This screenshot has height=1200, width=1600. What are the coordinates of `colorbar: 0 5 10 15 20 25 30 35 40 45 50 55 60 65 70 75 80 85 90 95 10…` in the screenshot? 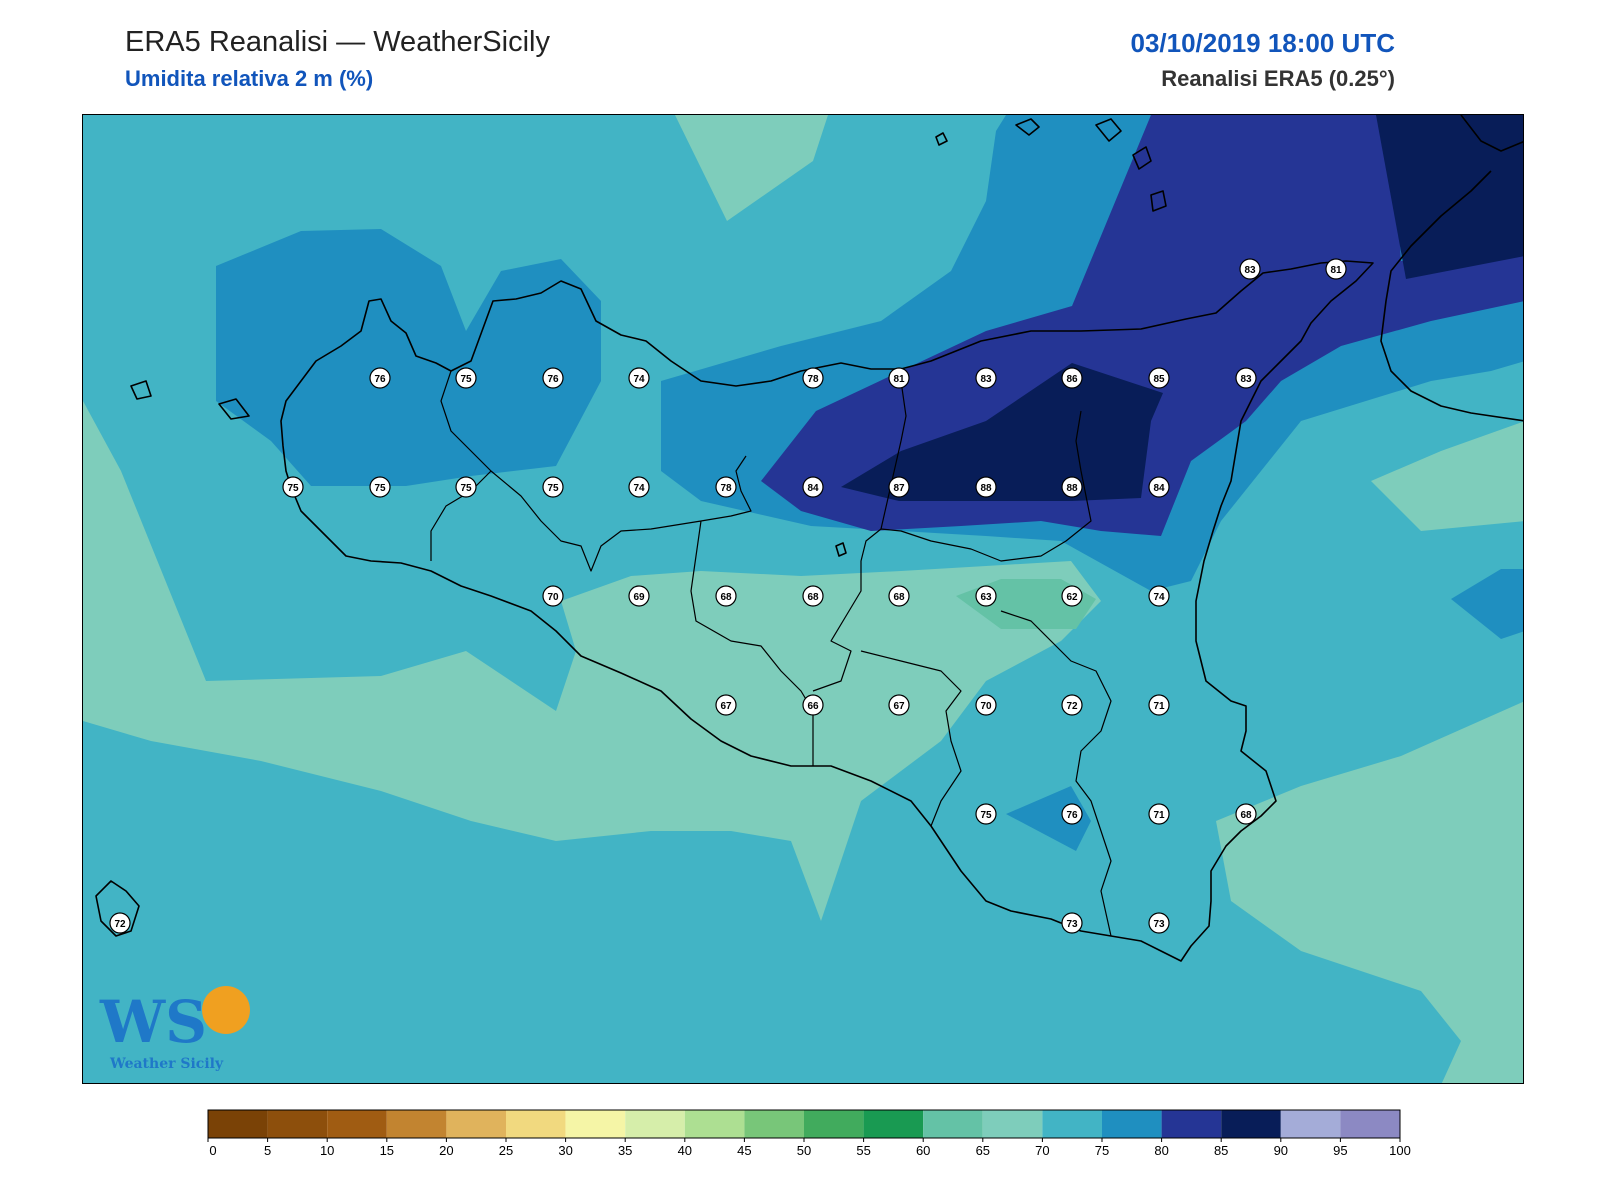 It's located at (817, 1137).